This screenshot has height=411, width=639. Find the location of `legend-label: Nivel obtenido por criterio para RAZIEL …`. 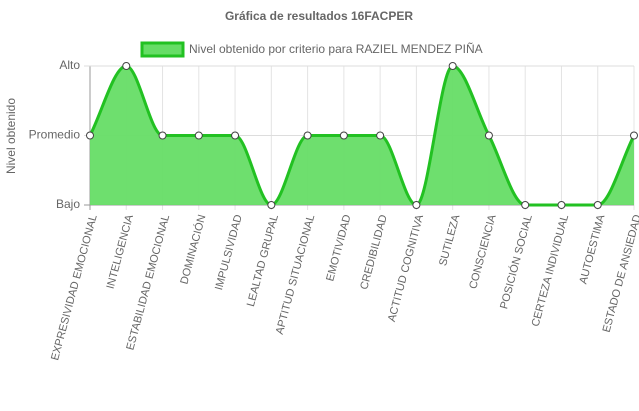

legend-label: Nivel obtenido por criterio para RAZIEL … is located at coordinates (336, 49).